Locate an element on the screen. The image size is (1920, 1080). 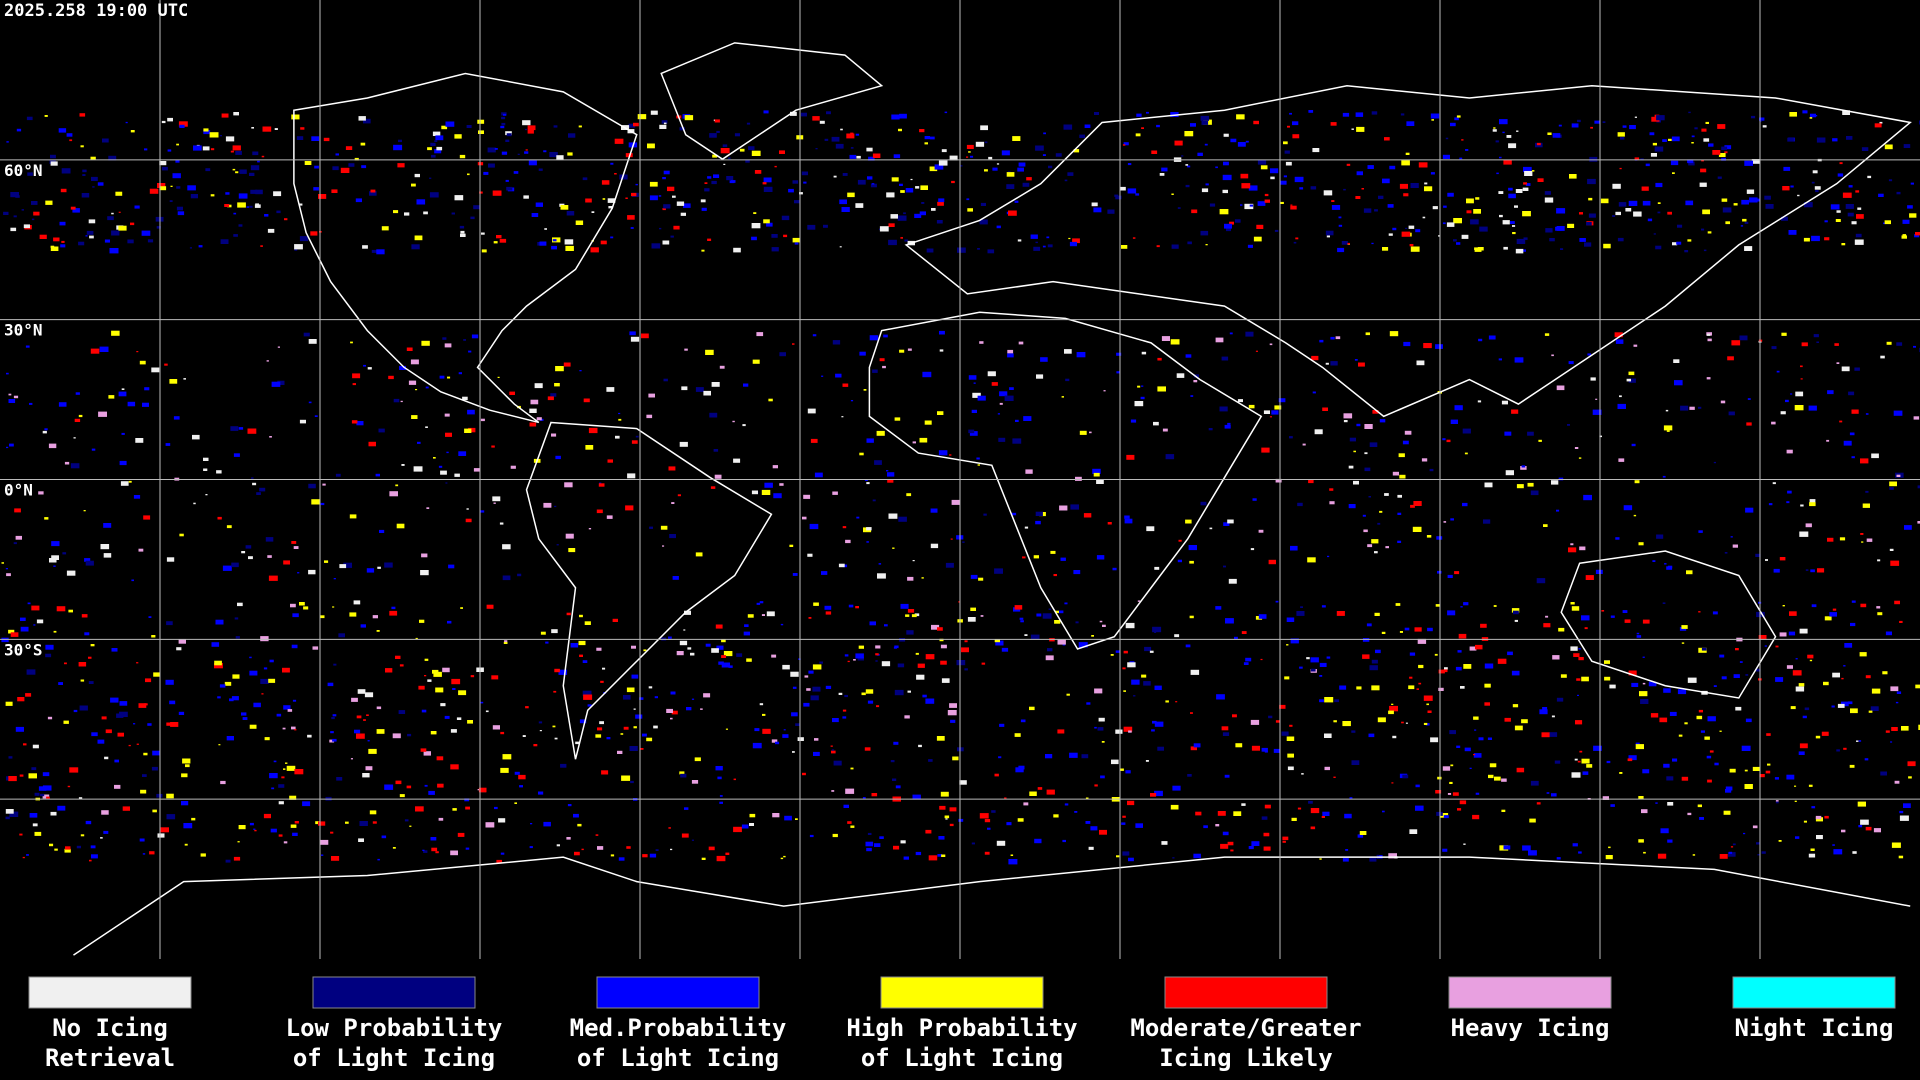
australia is located at coordinates (1668, 624).